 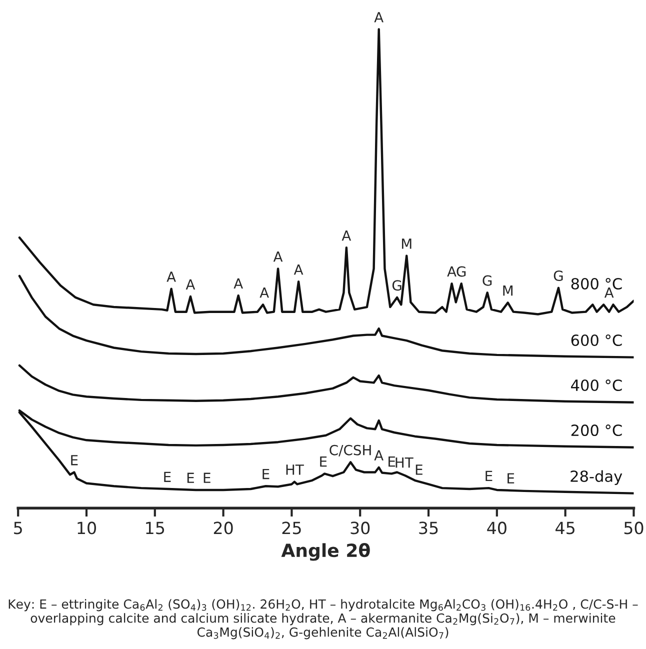 What do you see at coordinates (496, 528) in the screenshot?
I see `x-tick-label: 40` at bounding box center [496, 528].